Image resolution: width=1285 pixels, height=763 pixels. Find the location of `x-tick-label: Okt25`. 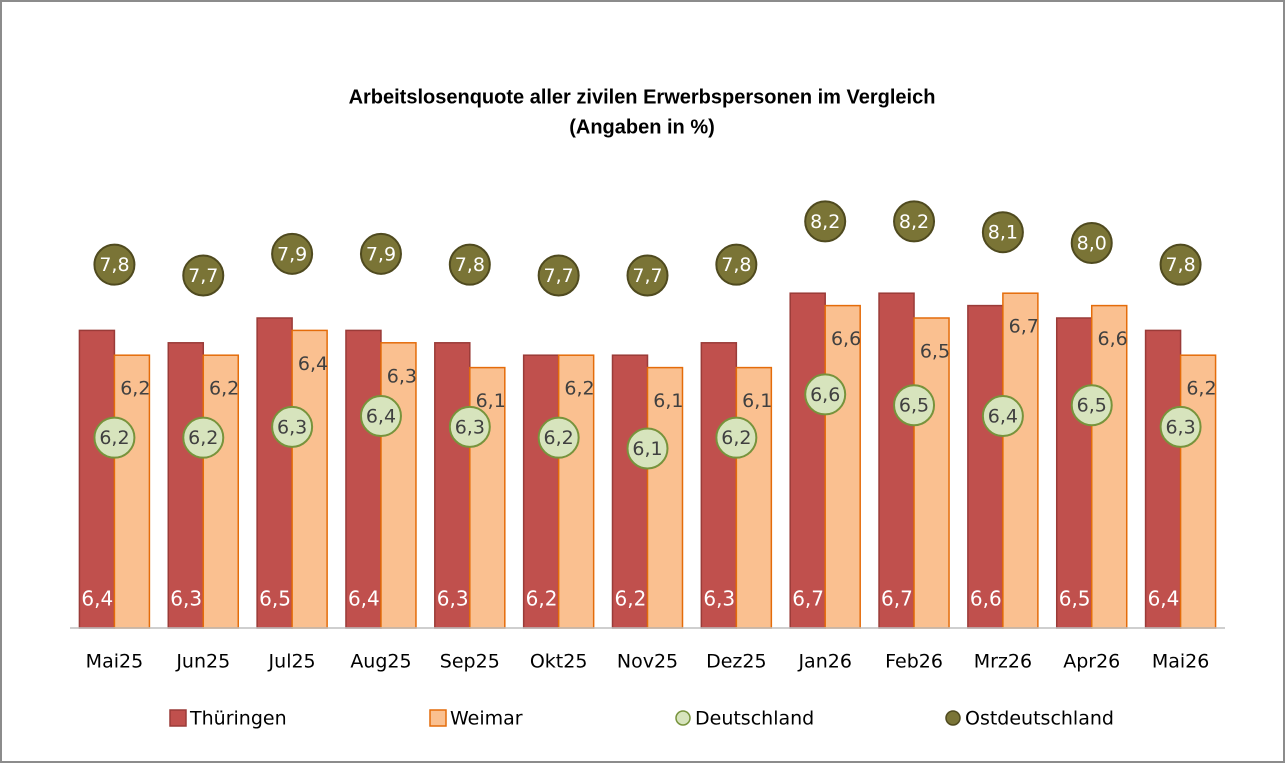

x-tick-label: Okt25 is located at coordinates (559, 662).